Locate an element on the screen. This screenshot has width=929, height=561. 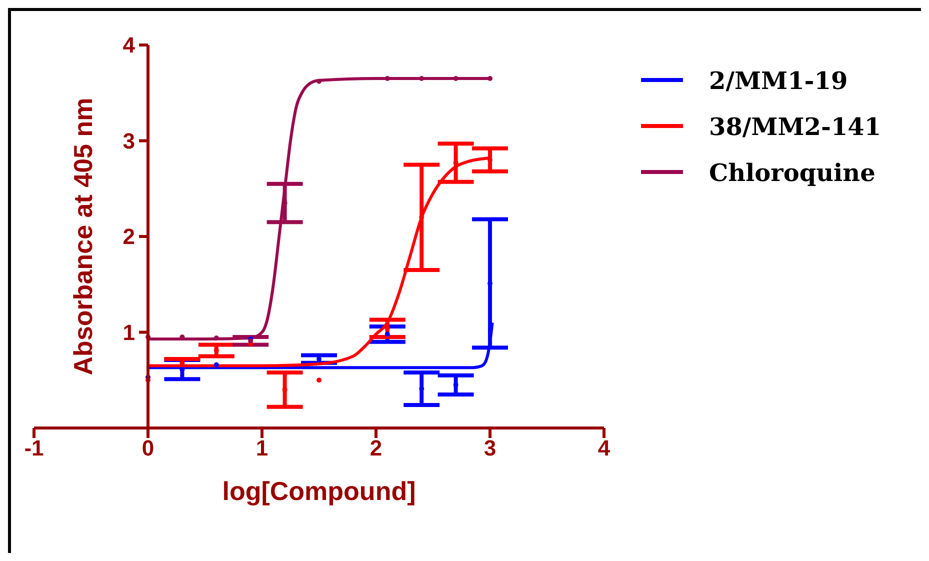
y-tick-label: 4 is located at coordinates (129, 45).